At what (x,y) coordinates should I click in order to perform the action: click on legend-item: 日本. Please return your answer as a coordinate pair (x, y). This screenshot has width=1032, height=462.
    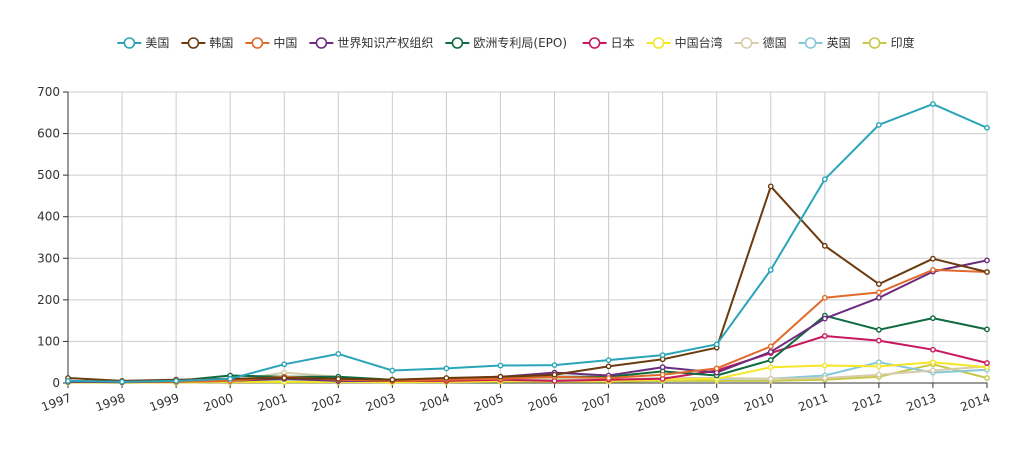
    Looking at the image, I should click on (608, 43).